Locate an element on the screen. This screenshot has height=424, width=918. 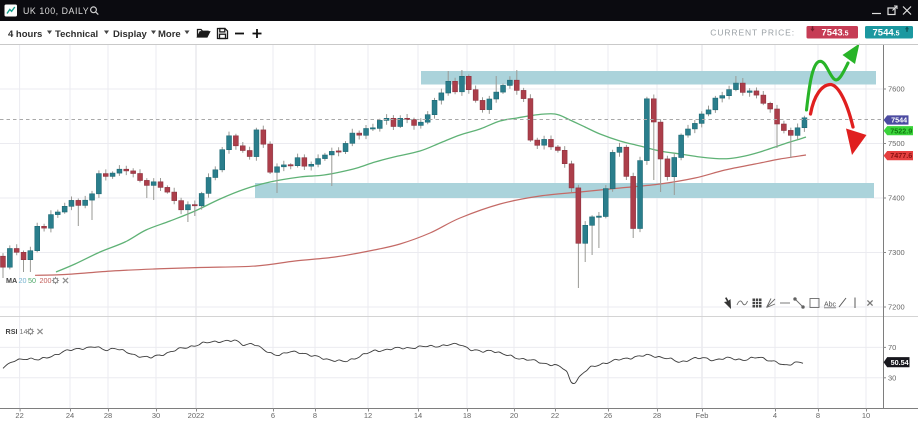
svg-text: 10 is located at coordinates (866, 415).